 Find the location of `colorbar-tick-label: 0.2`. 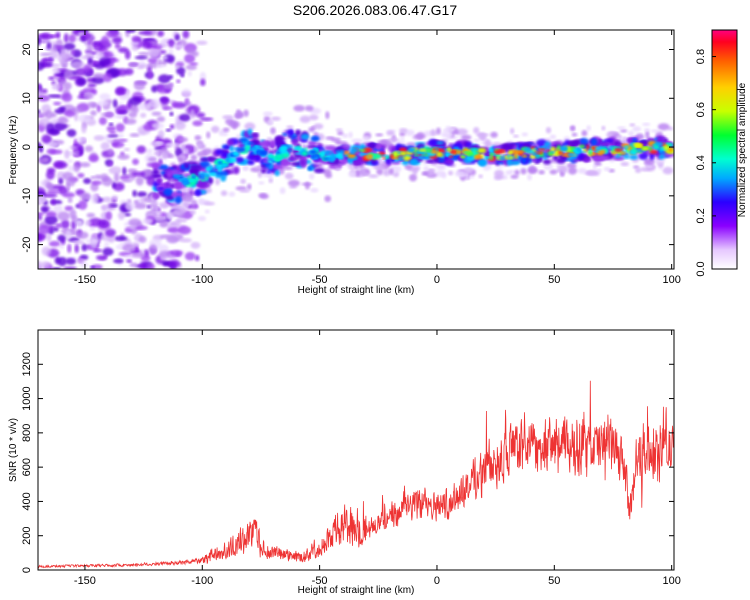

colorbar-tick-label: 0.2 is located at coordinates (701, 215).